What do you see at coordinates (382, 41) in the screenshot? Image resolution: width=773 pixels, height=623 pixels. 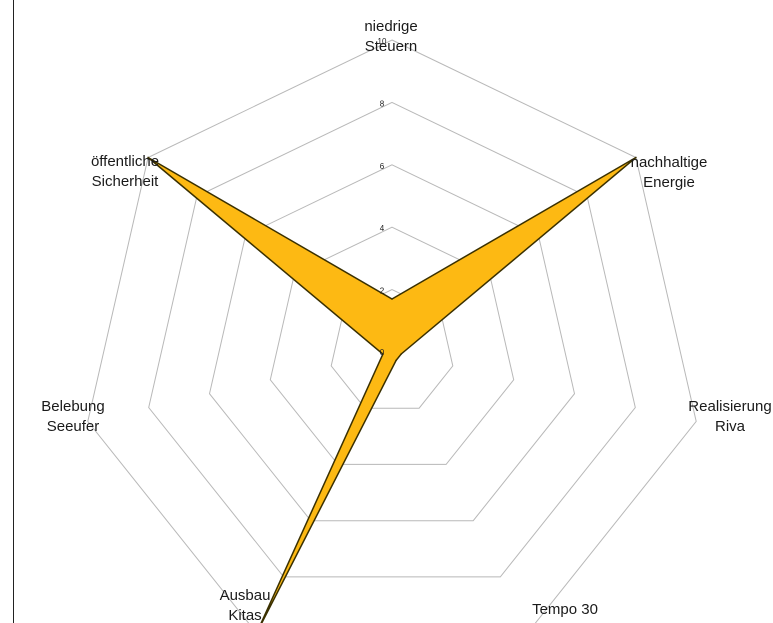 I see `tick-label-10: 10` at bounding box center [382, 41].